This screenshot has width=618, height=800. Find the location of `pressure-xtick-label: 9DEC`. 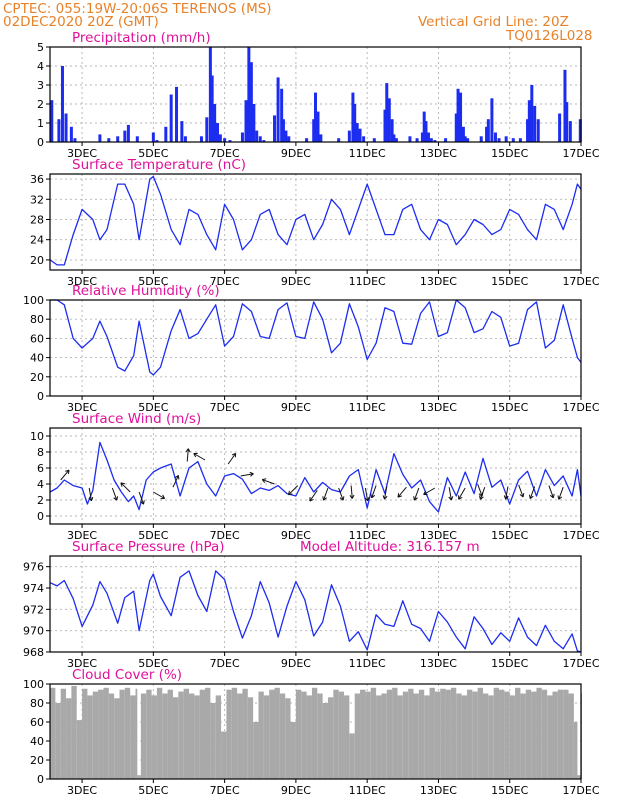

pressure-xtick-label: 9DEC is located at coordinates (296, 663).